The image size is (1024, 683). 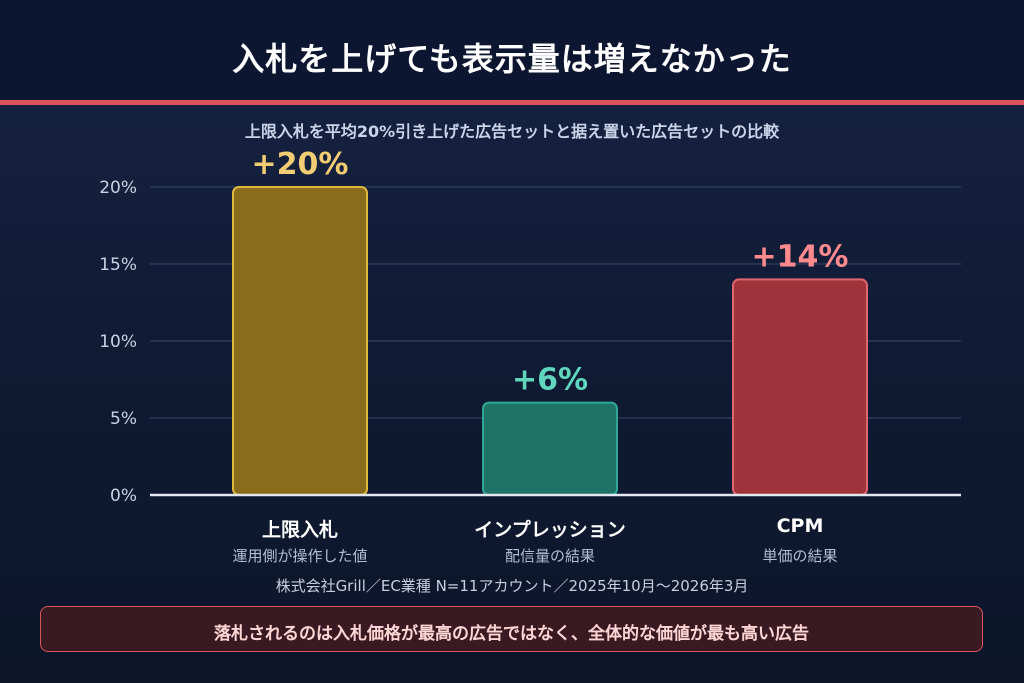 What do you see at coordinates (549, 556) in the screenshot?
I see `category-sublabel: 配信量の結果` at bounding box center [549, 556].